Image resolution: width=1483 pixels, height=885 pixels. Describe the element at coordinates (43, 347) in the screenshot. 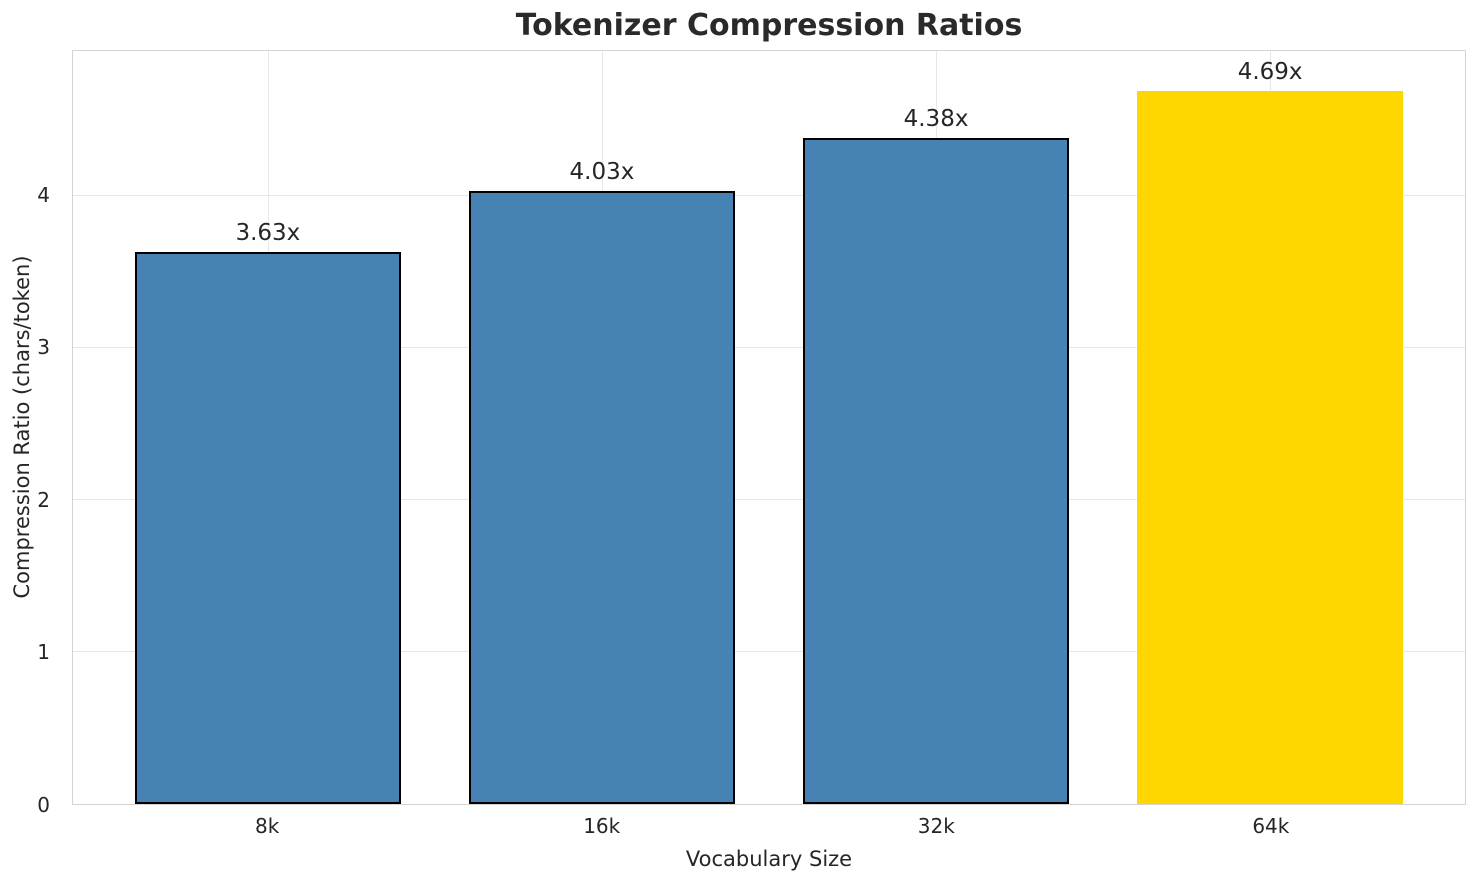

I see `y-tick-label: 3` at that location.